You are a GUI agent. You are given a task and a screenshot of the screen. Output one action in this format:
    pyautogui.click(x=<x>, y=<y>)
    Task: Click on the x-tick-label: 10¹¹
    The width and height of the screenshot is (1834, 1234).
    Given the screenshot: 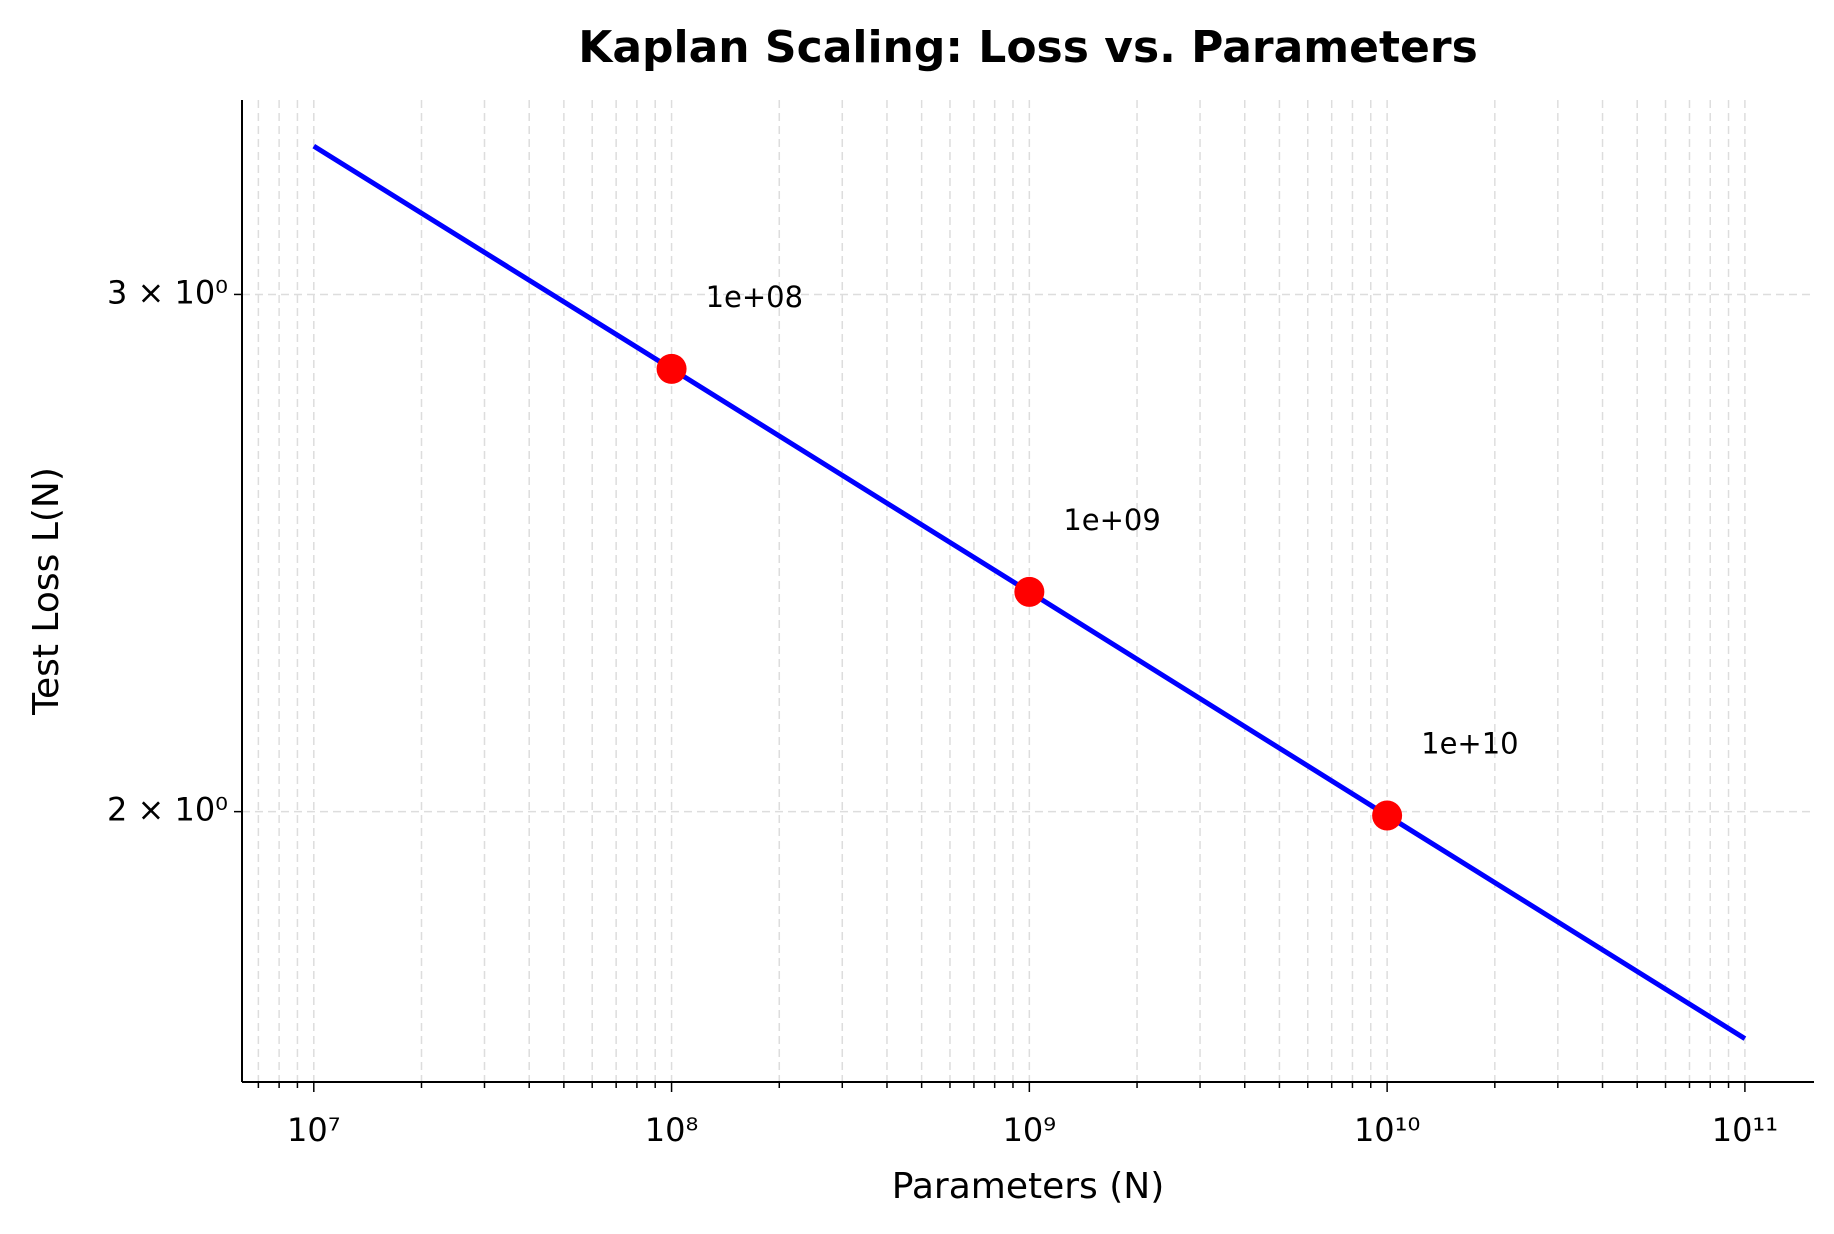 What is the action you would take?
    pyautogui.click(x=1745, y=1130)
    